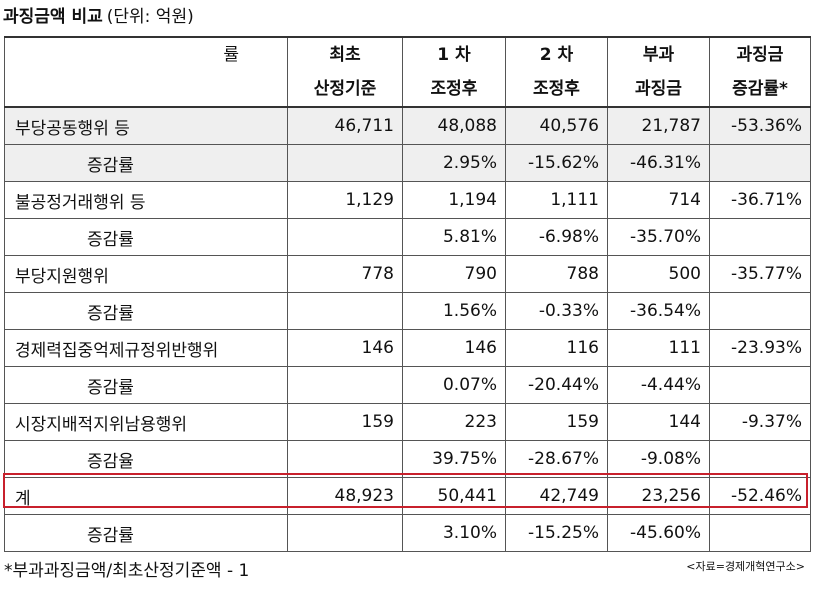  Describe the element at coordinates (760, 200) in the screenshot. I see `row-value: -36.71%` at that location.